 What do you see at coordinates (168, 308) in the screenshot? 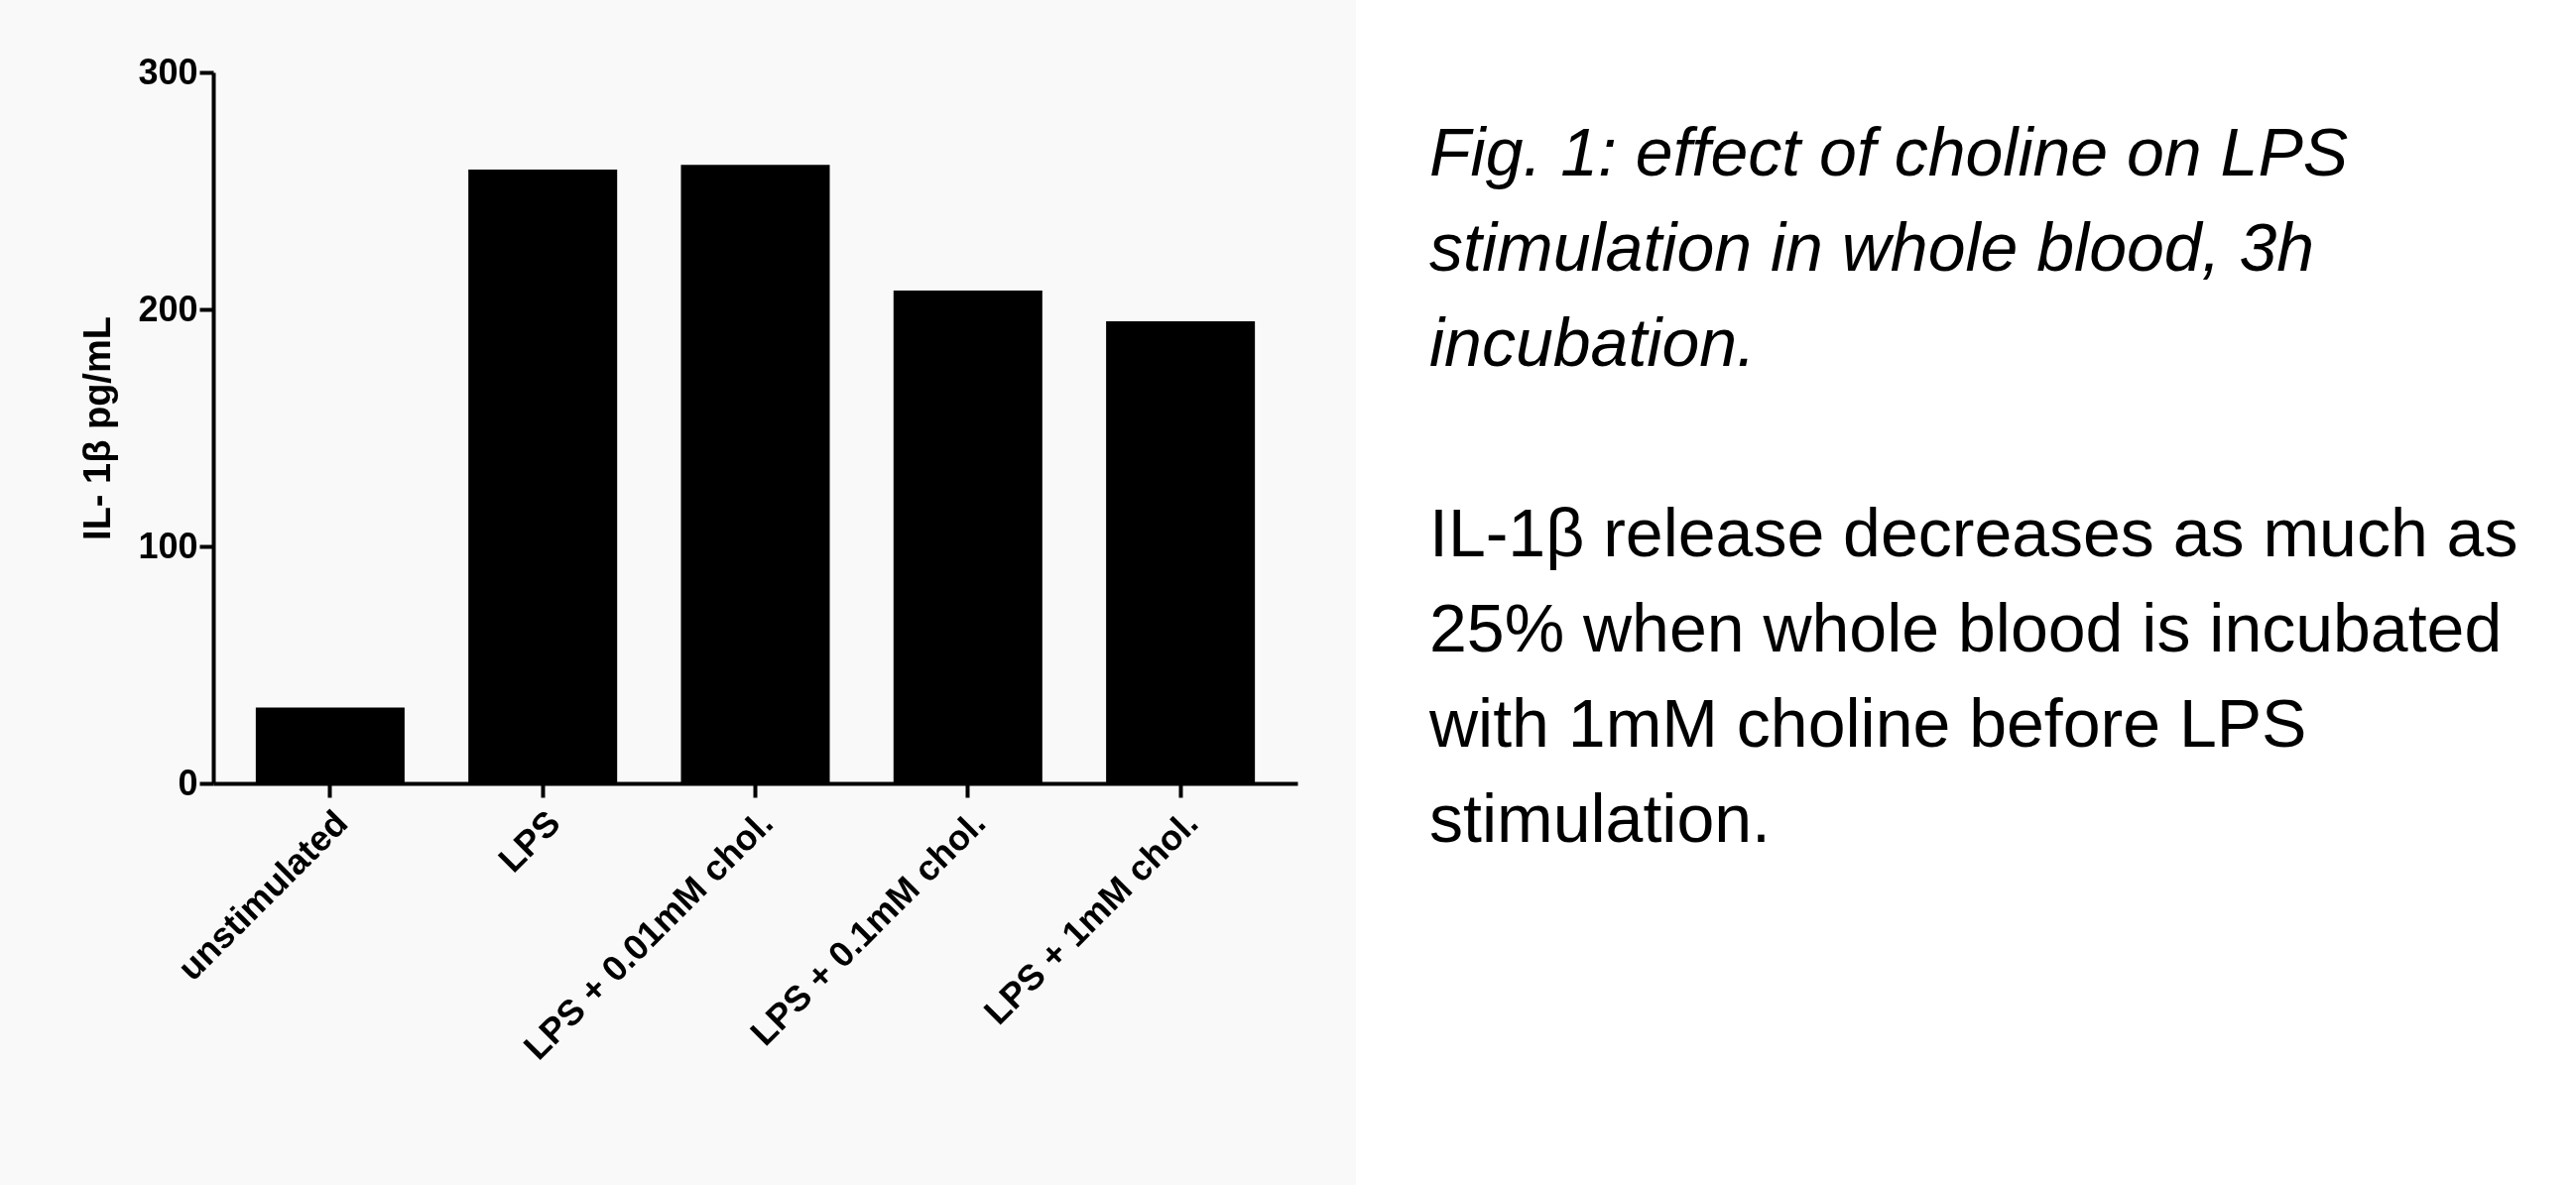
I see `y-tick-label: 200` at bounding box center [168, 308].